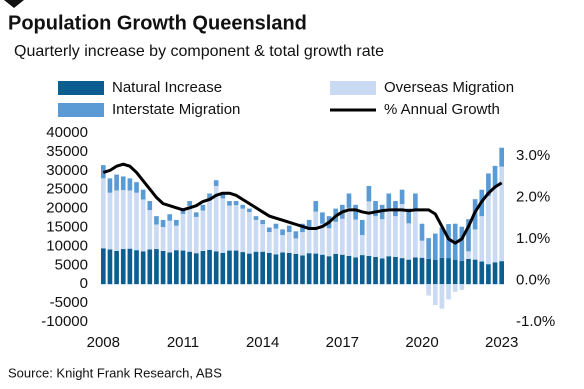 This screenshot has width=584, height=389. I want to click on line, so click(302, 203).